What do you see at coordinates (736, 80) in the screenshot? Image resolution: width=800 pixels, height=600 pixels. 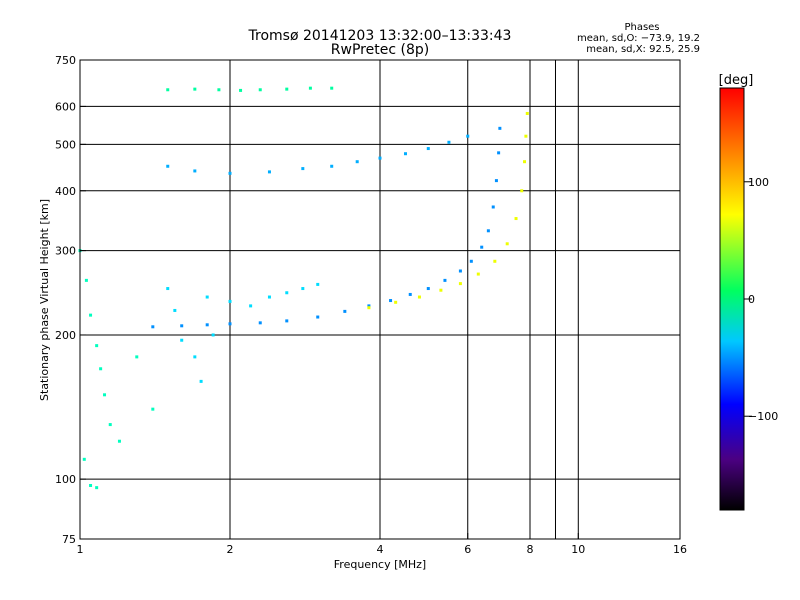 I see `colorbar-label: [deg]` at bounding box center [736, 80].